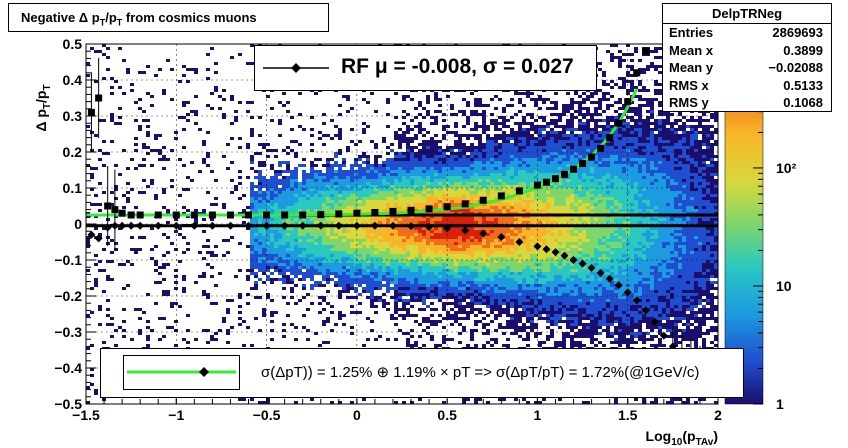 The width and height of the screenshot is (848, 448). I want to click on y-axis: −0.5 −0.4 −0.3 −0.2 −0.1 0 0.1 0.2 0.3 0.4 0.5, so click(75, 224).